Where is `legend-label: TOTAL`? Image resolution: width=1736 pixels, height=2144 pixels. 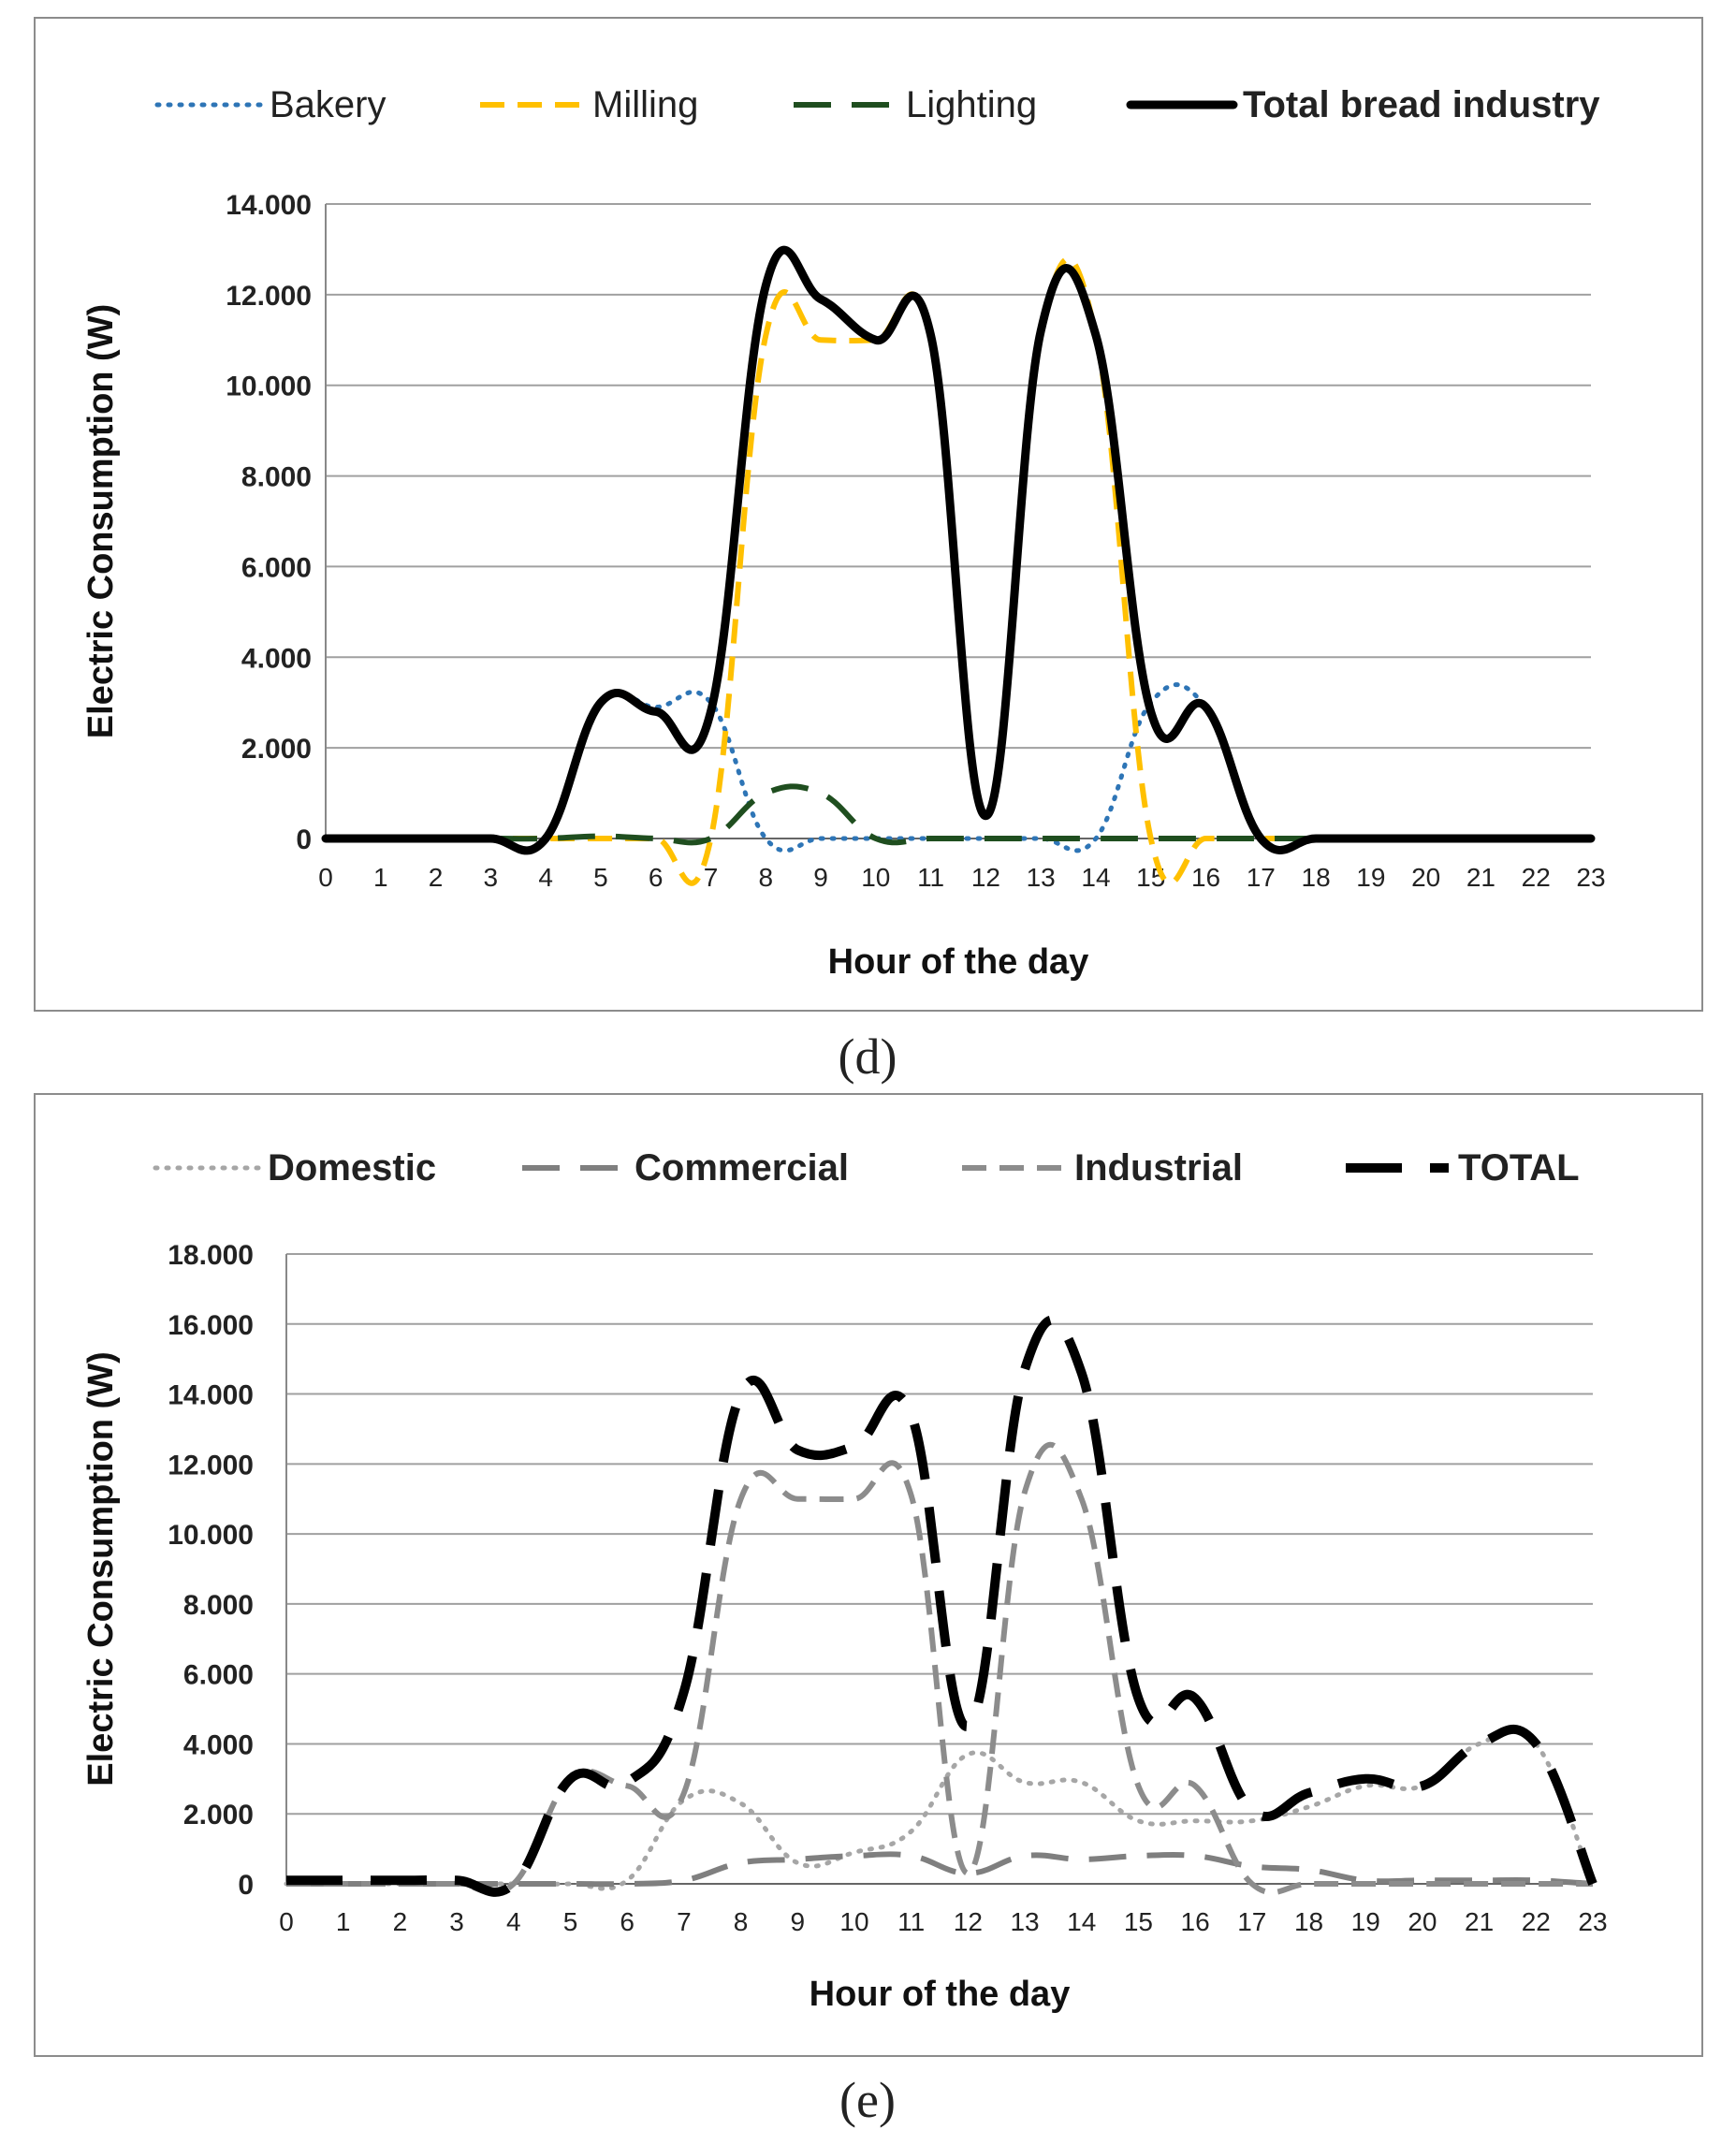 legend-label: TOTAL is located at coordinates (1519, 1168).